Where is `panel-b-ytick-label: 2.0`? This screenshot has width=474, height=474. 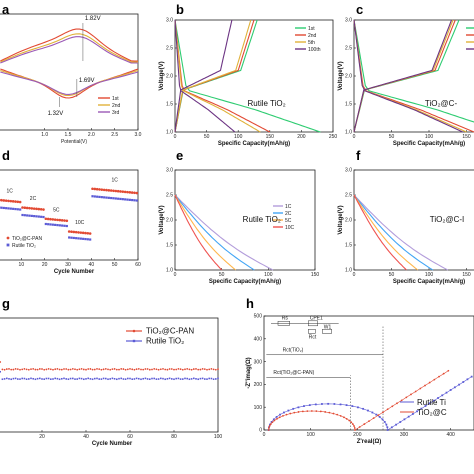
panel-b-ytick-label: 2.0 is located at coordinates (169, 77).